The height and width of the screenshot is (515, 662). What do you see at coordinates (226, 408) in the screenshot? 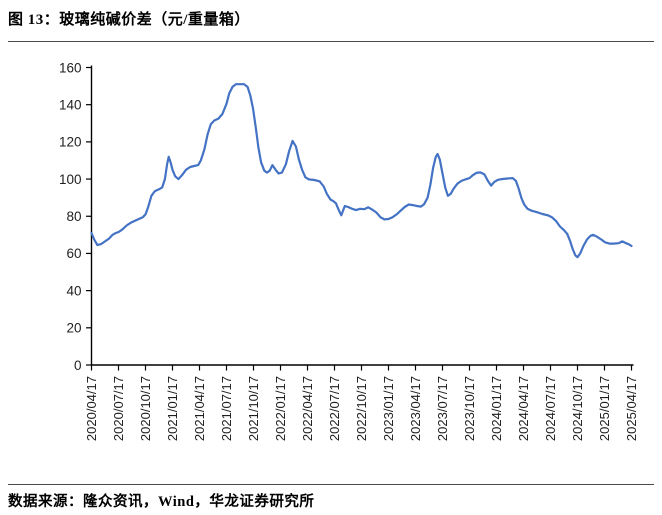
I see `x-tick-label: 2021/07/17` at bounding box center [226, 408].